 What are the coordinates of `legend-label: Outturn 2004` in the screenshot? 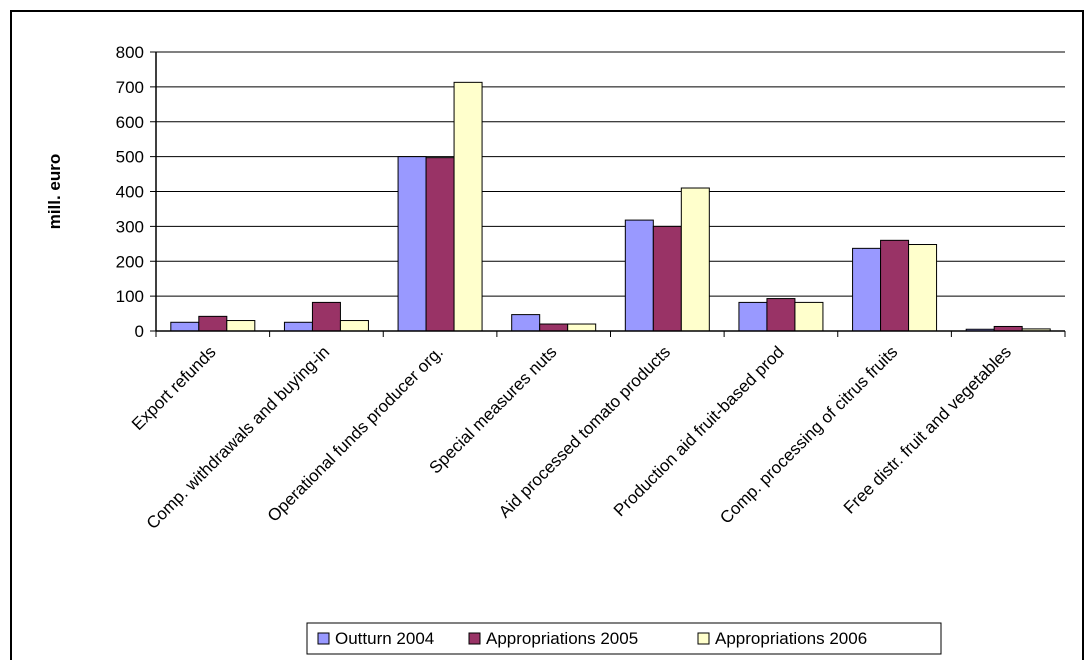 It's located at (384, 638).